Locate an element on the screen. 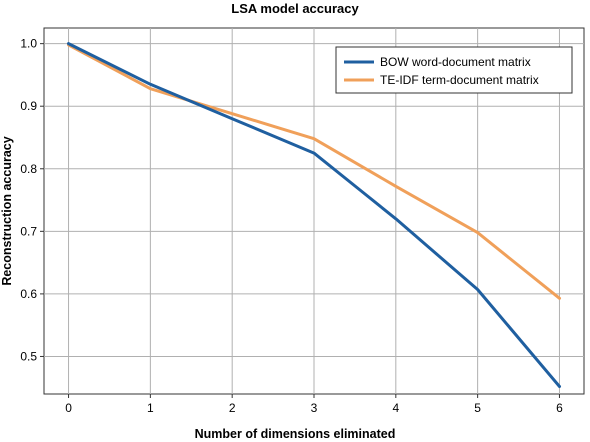 The image size is (590, 442). x-axis-ticks: 0 1 2 3 4 5 6 is located at coordinates (314, 404).